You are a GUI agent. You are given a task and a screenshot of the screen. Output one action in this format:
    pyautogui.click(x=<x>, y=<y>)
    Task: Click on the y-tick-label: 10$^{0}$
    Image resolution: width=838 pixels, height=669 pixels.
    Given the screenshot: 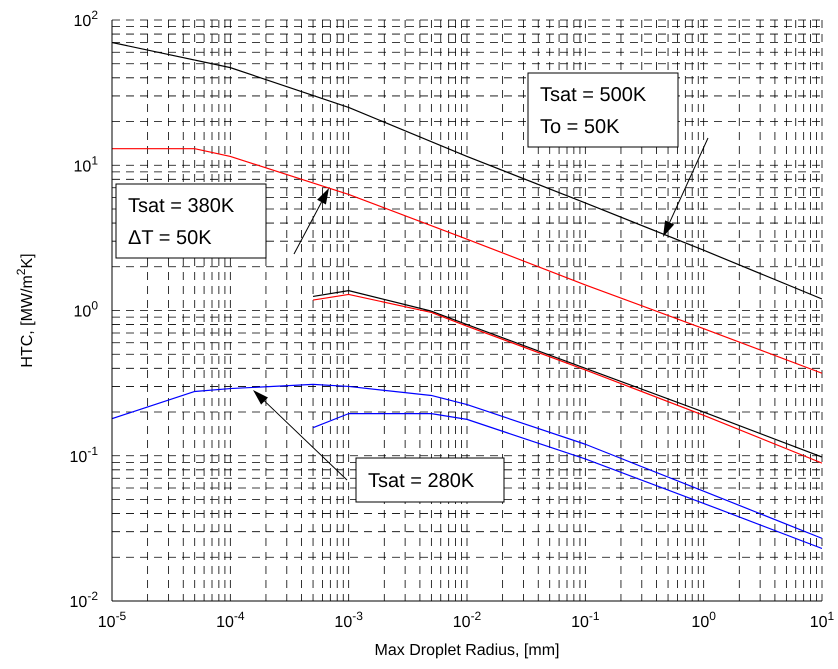 What is the action you would take?
    pyautogui.click(x=86, y=309)
    